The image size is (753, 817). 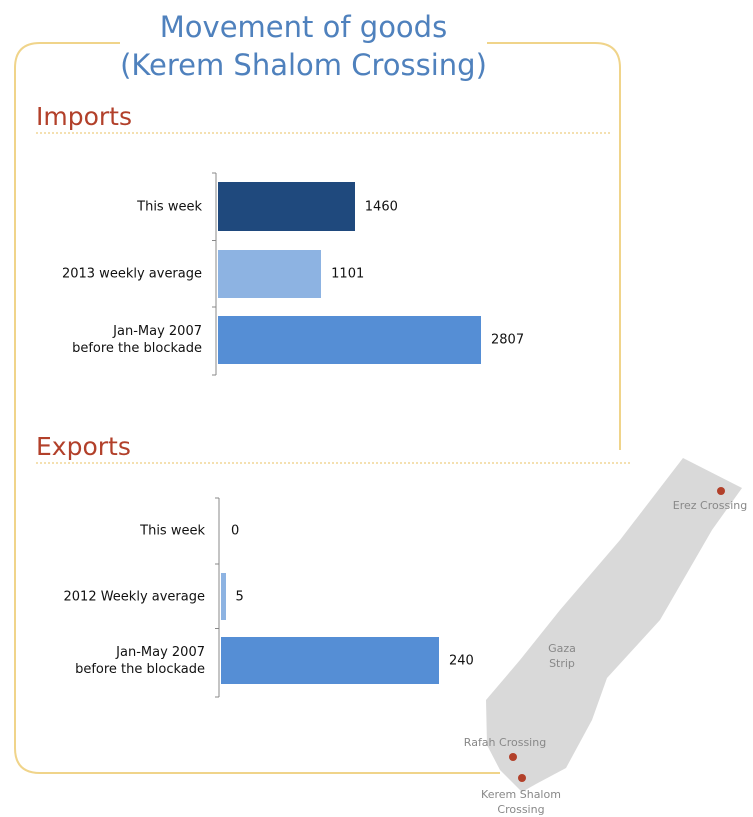 What do you see at coordinates (562, 656) in the screenshot?
I see `map-label: Gaza Strip` at bounding box center [562, 656].